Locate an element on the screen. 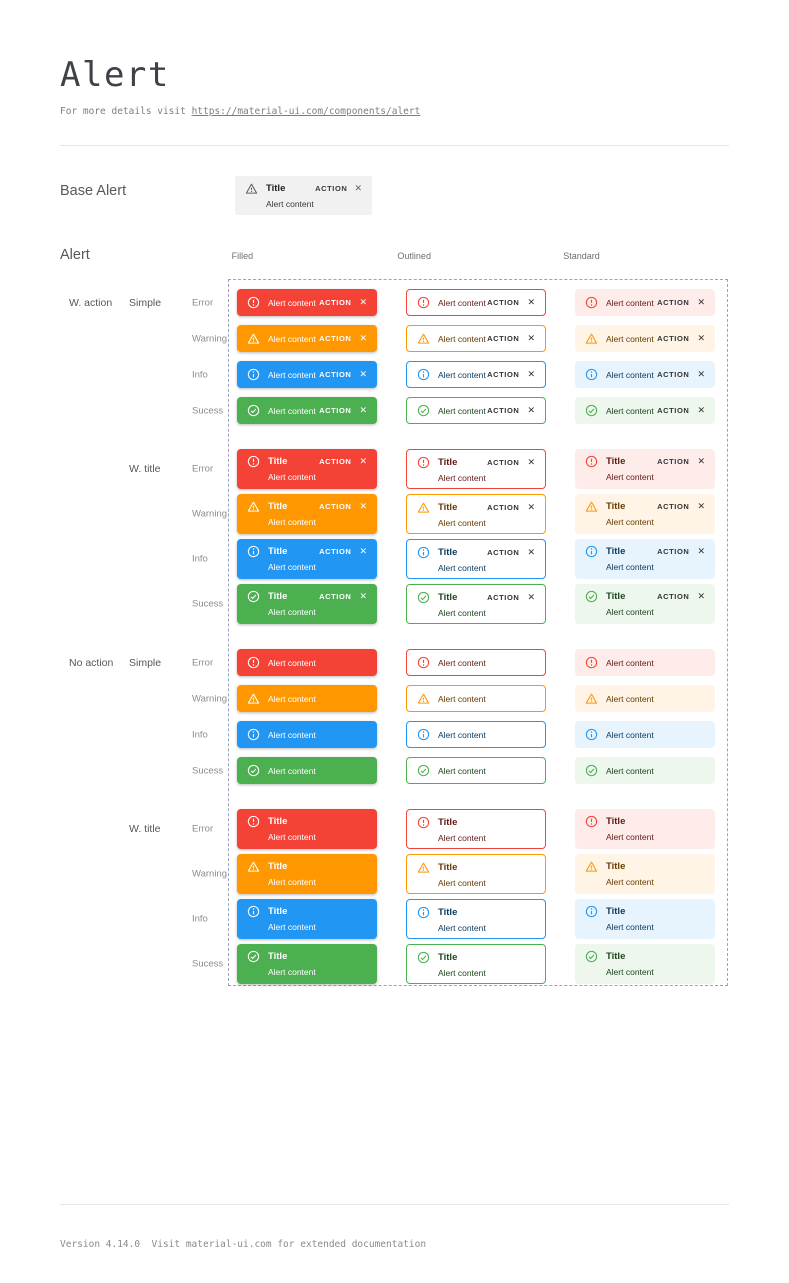 Image resolution: width=789 pixels, height=1283 pixels. alert-outlined-info-with-action: Alert content ACTION ✕ is located at coordinates (476, 374).